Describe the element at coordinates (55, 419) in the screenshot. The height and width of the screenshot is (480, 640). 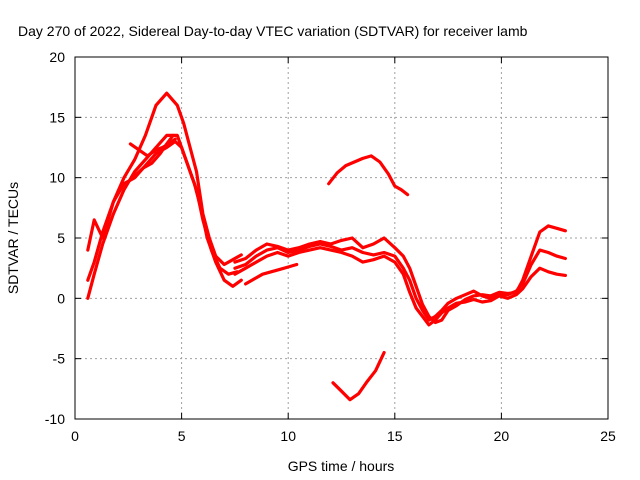
I see `y-tick-label: -10` at that location.